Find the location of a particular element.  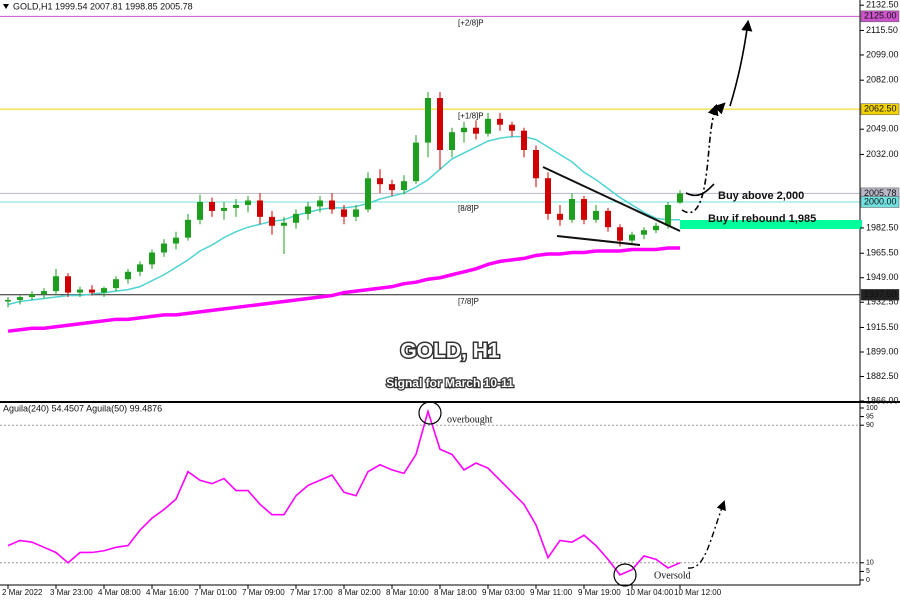

wedge-upper-line is located at coordinates (611, 199).